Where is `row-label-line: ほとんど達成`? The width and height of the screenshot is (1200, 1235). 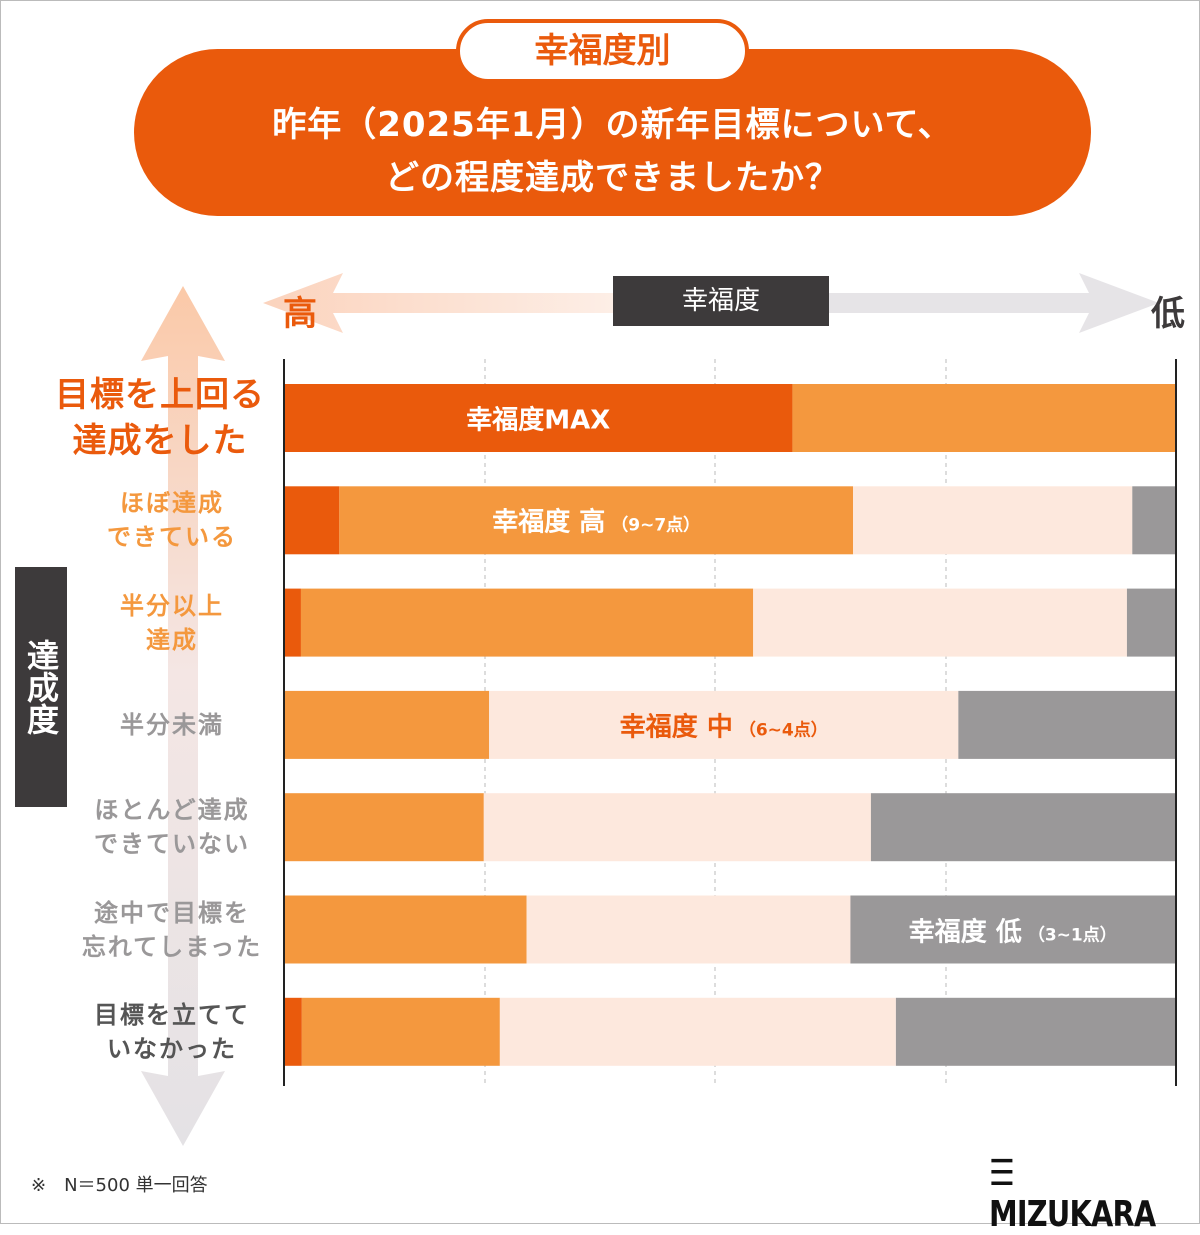
row-label-line: ほとんど達成 is located at coordinates (172, 810).